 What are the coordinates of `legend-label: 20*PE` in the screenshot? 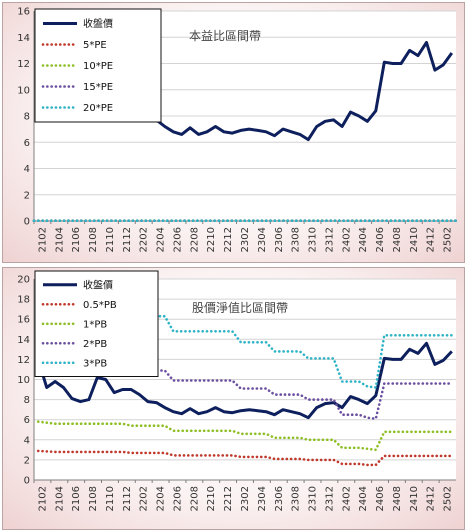 It's located at (98, 108).